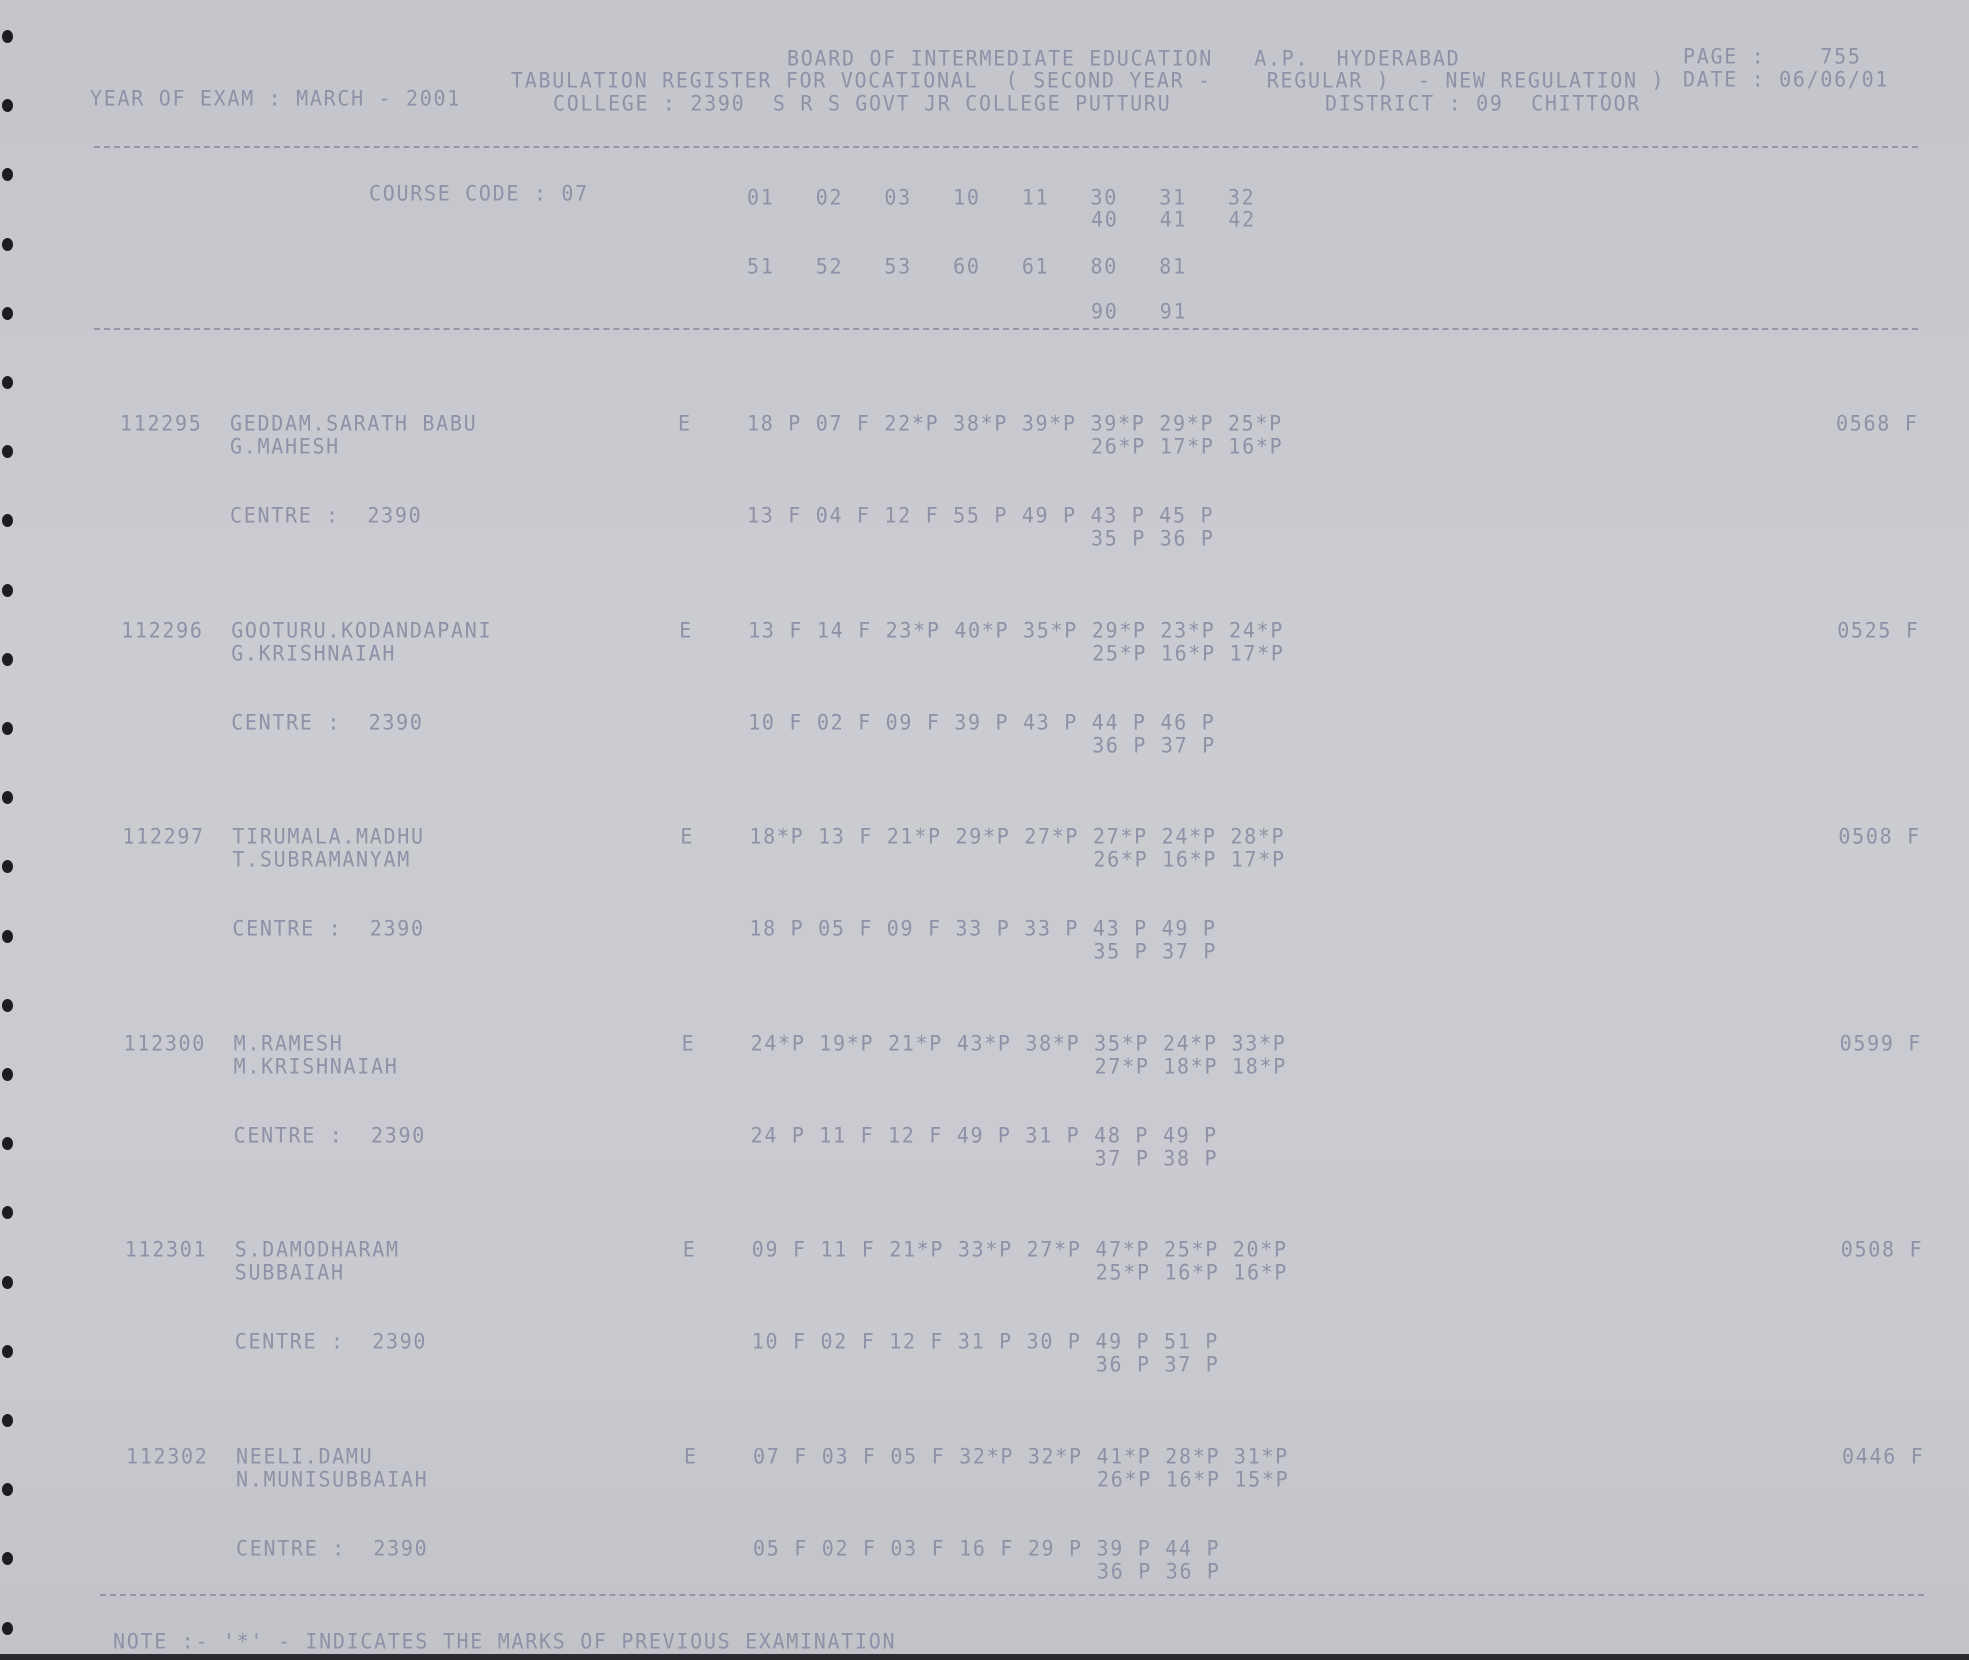 Image resolution: width=1969 pixels, height=1660 pixels. Describe the element at coordinates (316, 1065) in the screenshot. I see `father-name: M.KRISHNAIAH` at that location.